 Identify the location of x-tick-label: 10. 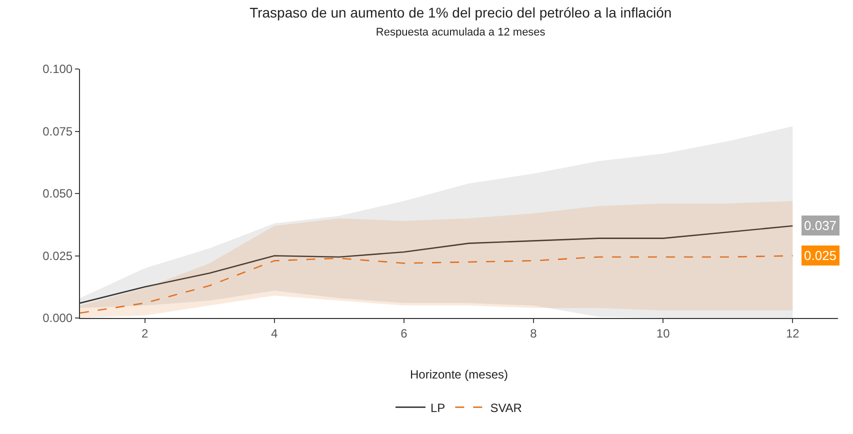
(663, 333).